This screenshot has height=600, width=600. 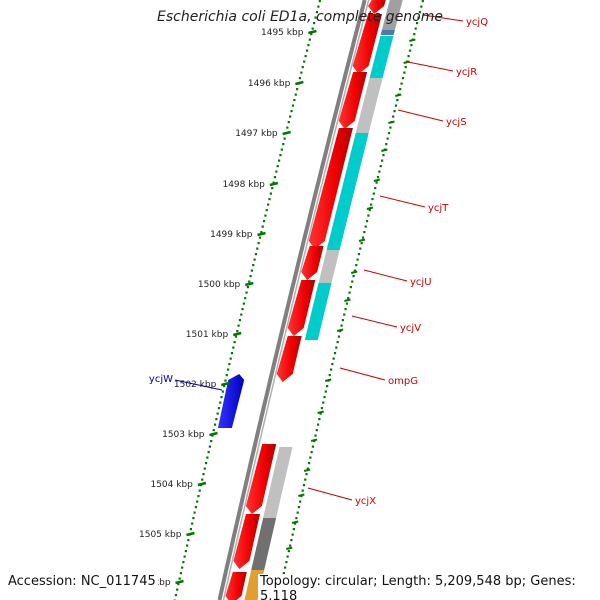 What do you see at coordinates (183, 435) in the screenshot?
I see `tick-label: 1503 kbp` at bounding box center [183, 435].